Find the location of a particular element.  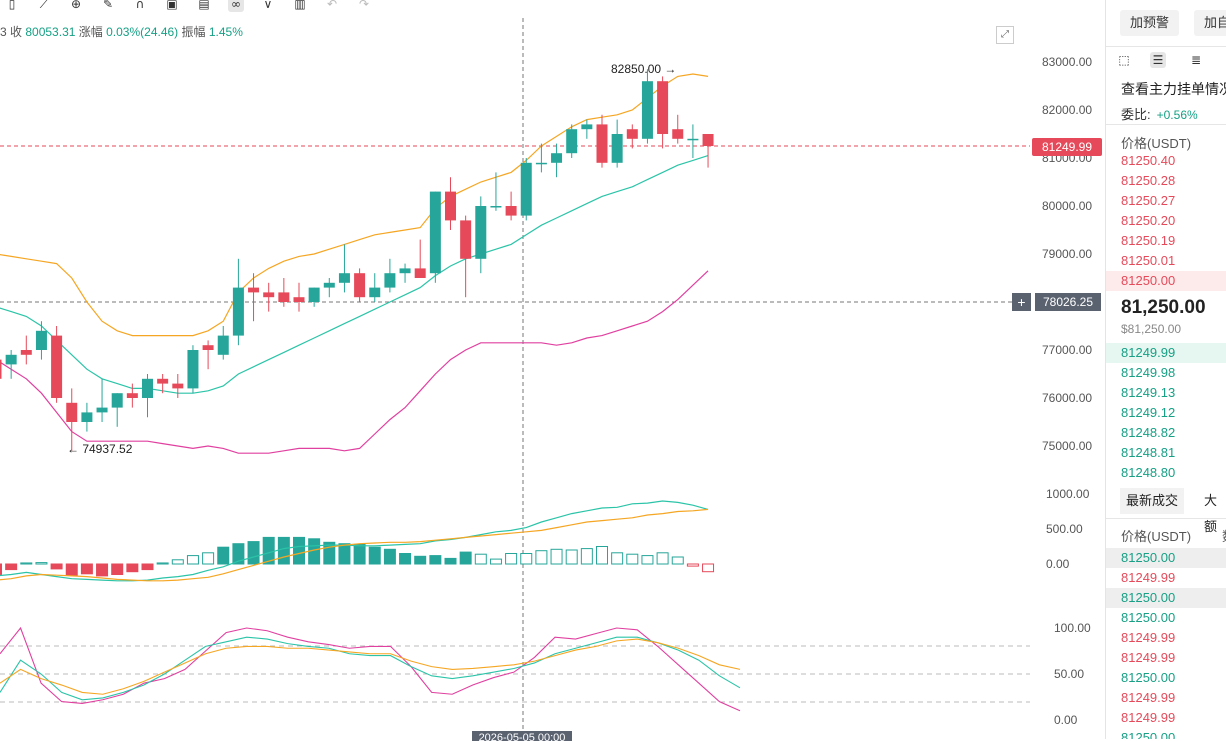

tab-large-trades: 大额 is located at coordinates (1211, 513).